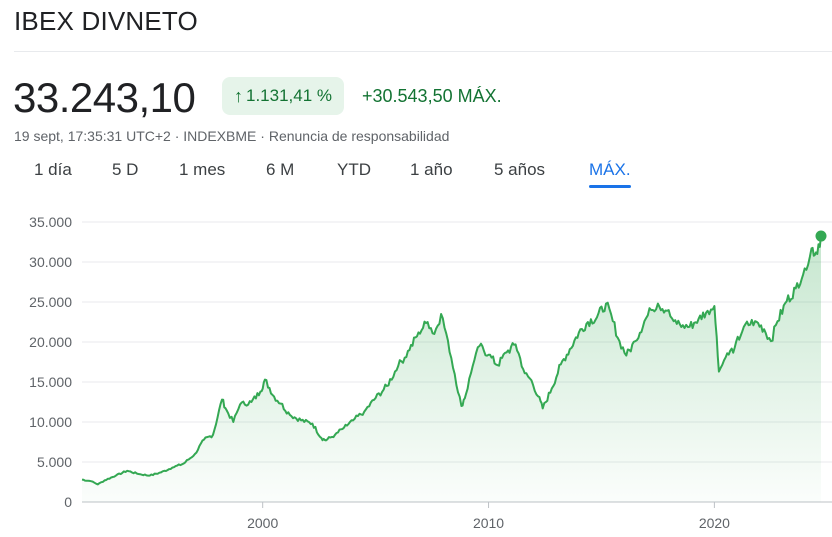 The width and height of the screenshot is (832, 537). I want to click on tab-1-mes: 1 mes, so click(202, 169).